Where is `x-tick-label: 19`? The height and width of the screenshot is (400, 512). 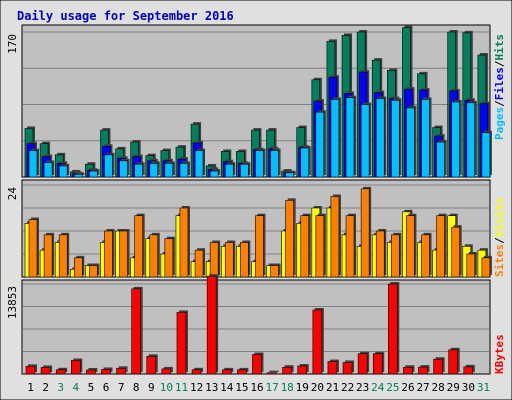 x-tick-label: 19 is located at coordinates (302, 387).